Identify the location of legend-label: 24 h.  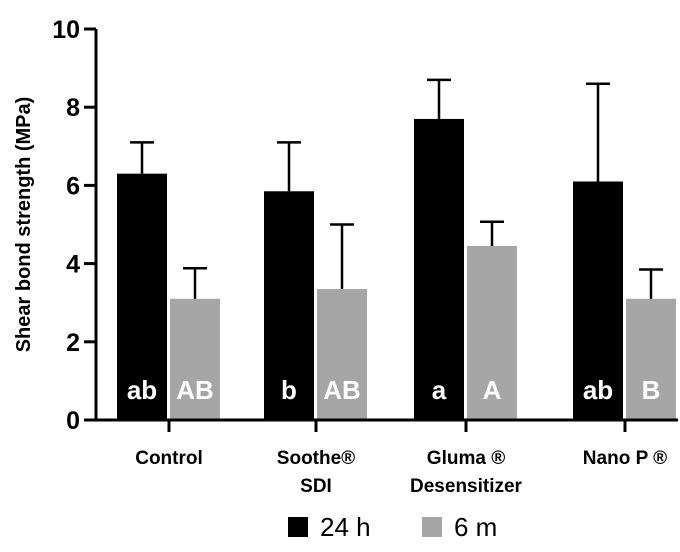
(345, 527).